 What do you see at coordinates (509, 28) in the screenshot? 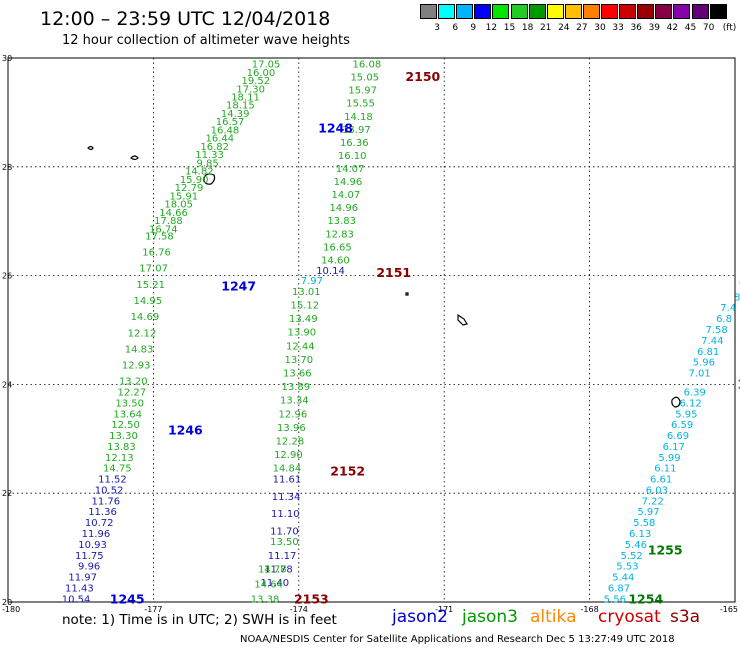
I see `legend-label: 15` at bounding box center [509, 28].